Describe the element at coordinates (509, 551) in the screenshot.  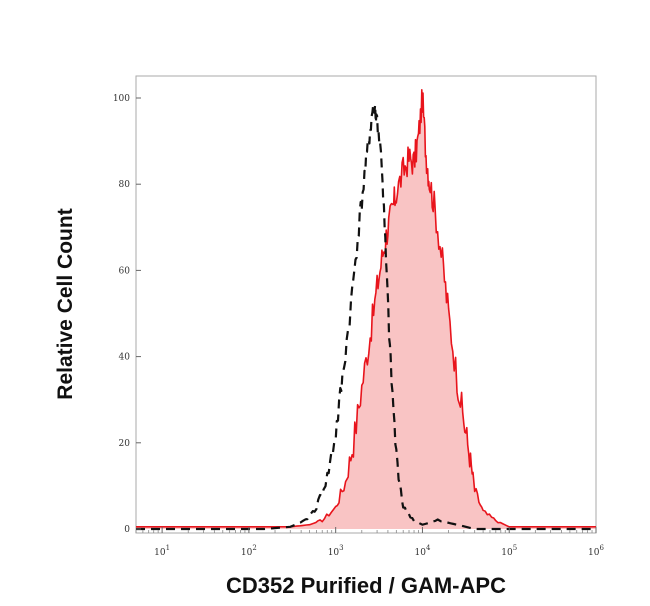
I see `x-tick-label: 10⁵` at that location.